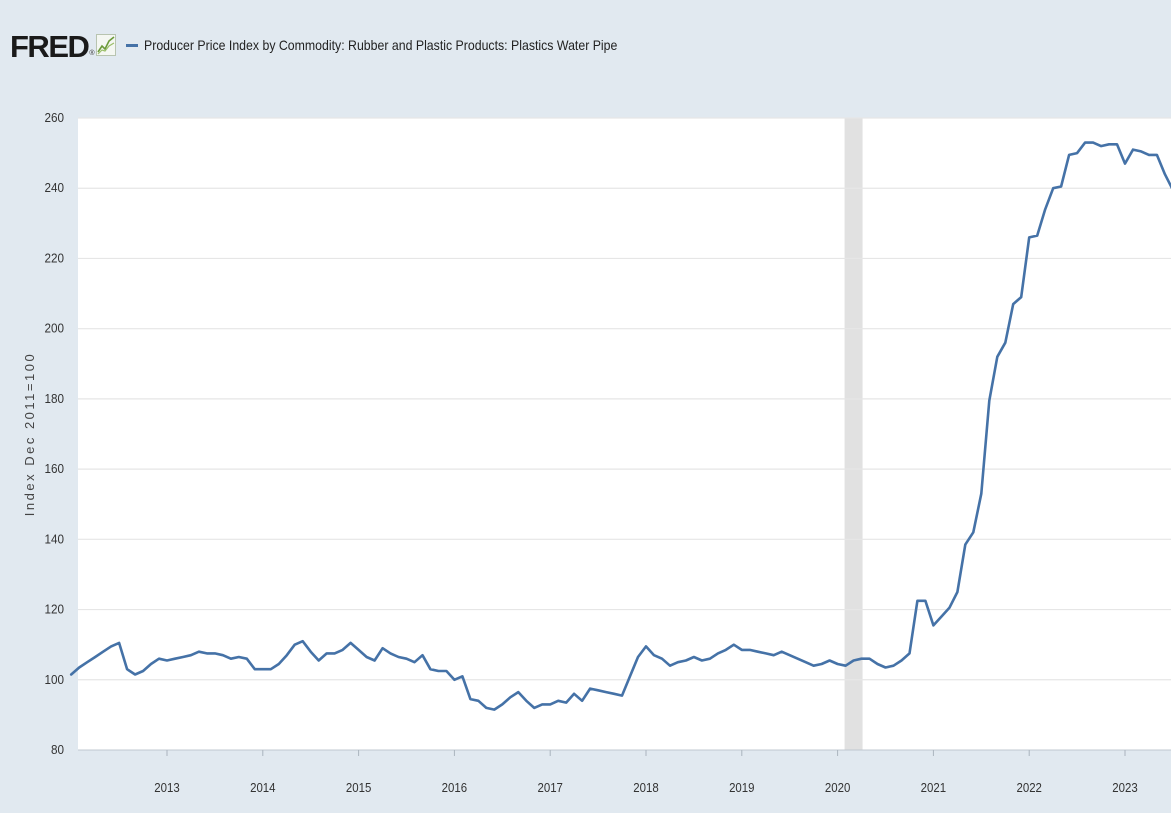  Describe the element at coordinates (54, 258) in the screenshot. I see `y-tick-label-220: 220` at that location.